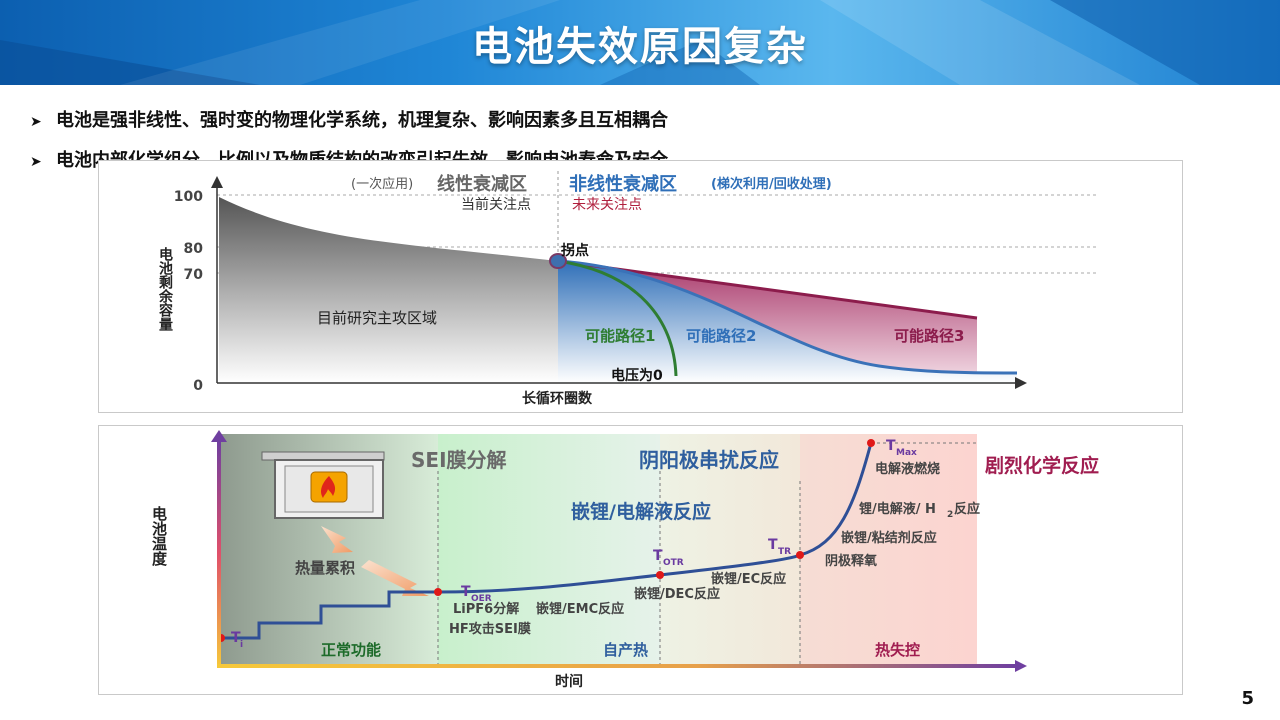 The height and width of the screenshot is (720, 1280). Describe the element at coordinates (557, 398) in the screenshot. I see `x-axis-label: 长循环圈数` at that location.